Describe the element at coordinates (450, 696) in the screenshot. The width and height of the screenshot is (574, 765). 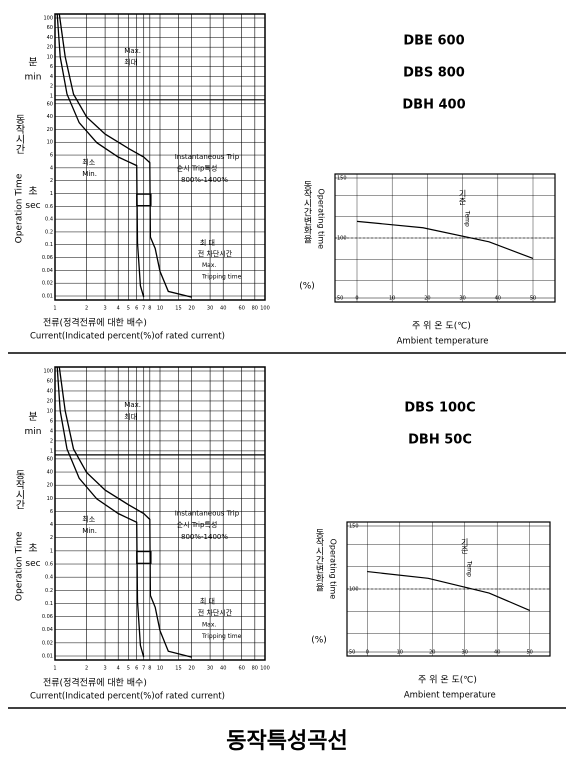
I see `label: Ambient temperature` at that location.